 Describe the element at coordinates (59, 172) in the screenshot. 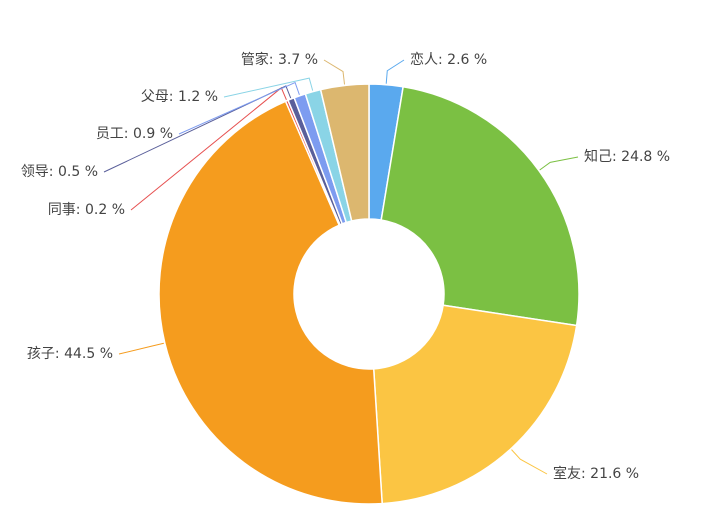

I see `data-label: 领导: 0.5 %` at that location.